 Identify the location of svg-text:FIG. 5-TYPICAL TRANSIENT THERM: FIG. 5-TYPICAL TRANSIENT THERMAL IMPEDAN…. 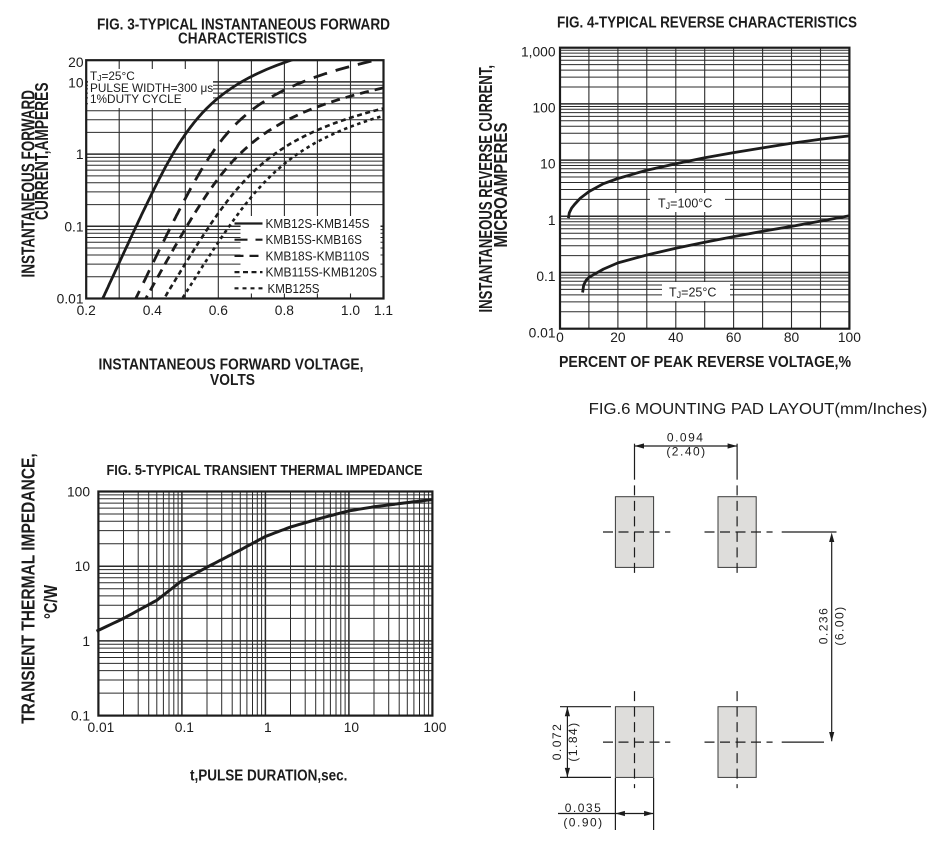
(265, 471).